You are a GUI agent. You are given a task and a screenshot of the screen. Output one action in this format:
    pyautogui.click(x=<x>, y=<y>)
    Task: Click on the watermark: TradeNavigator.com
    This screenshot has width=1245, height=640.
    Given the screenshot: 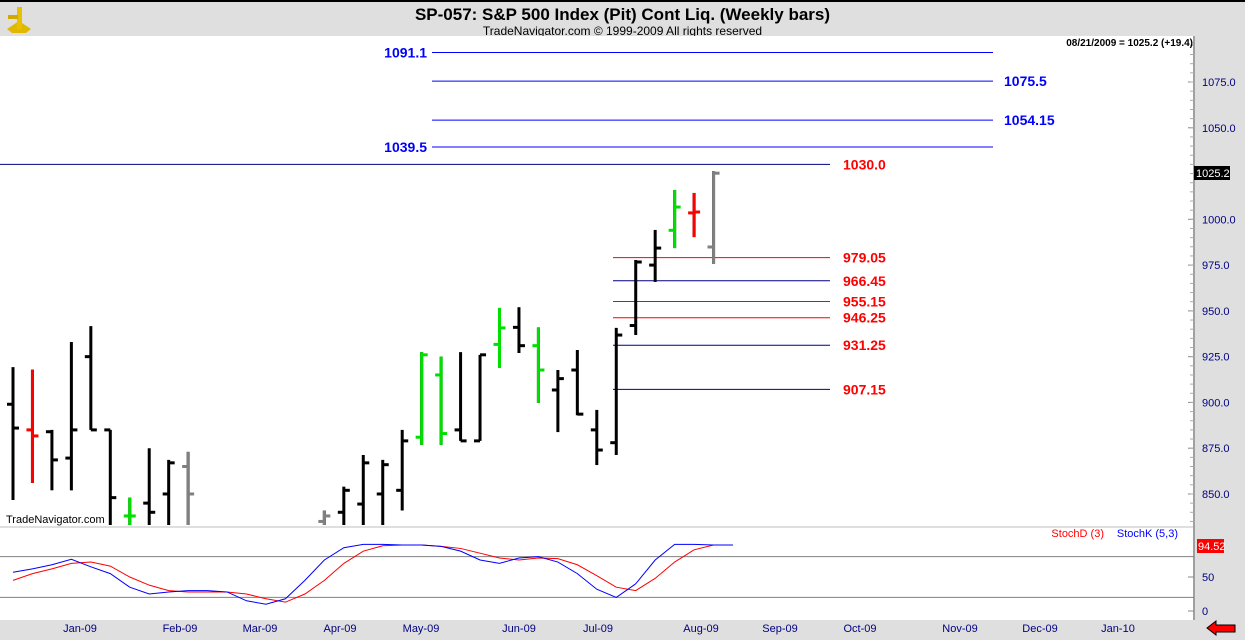 What is the action you would take?
    pyautogui.click(x=55, y=520)
    